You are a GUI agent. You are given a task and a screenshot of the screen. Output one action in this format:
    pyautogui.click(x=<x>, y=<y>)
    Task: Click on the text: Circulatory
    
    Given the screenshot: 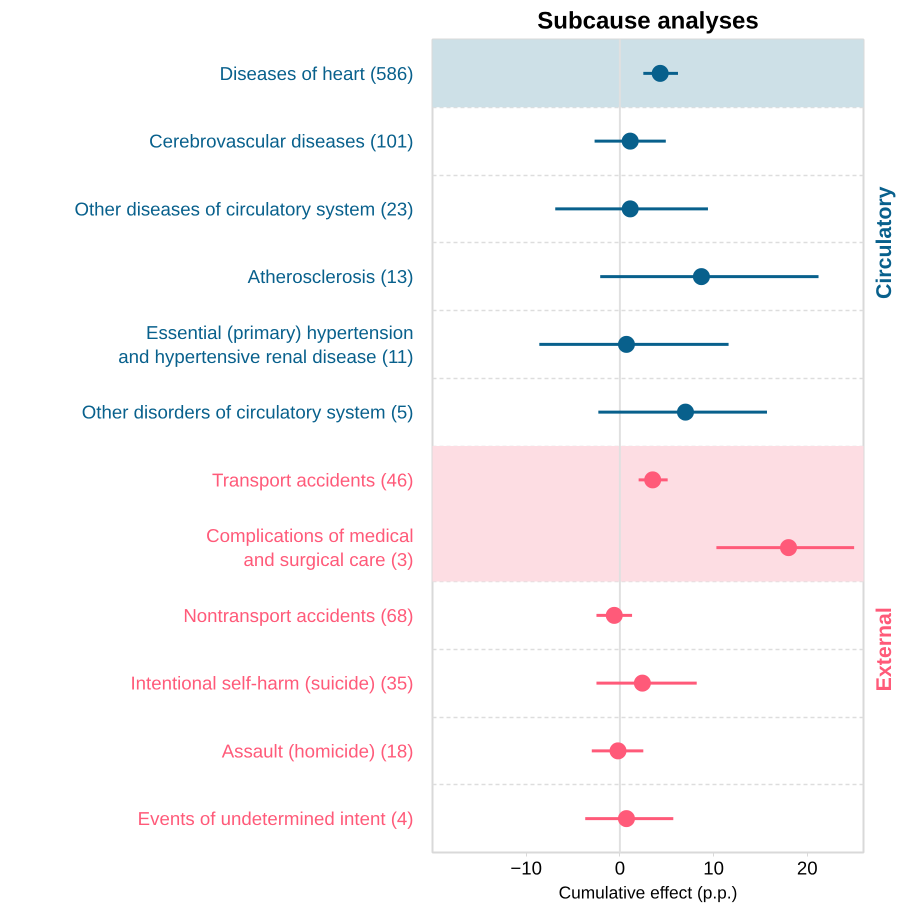 What is the action you would take?
    pyautogui.click(x=884, y=243)
    